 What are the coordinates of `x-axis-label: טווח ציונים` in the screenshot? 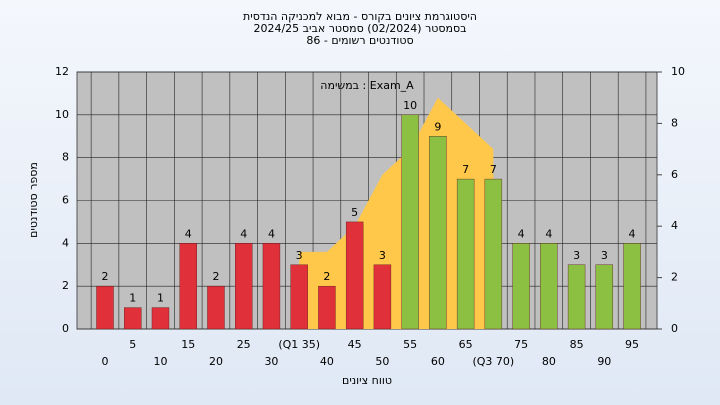 It's located at (367, 380).